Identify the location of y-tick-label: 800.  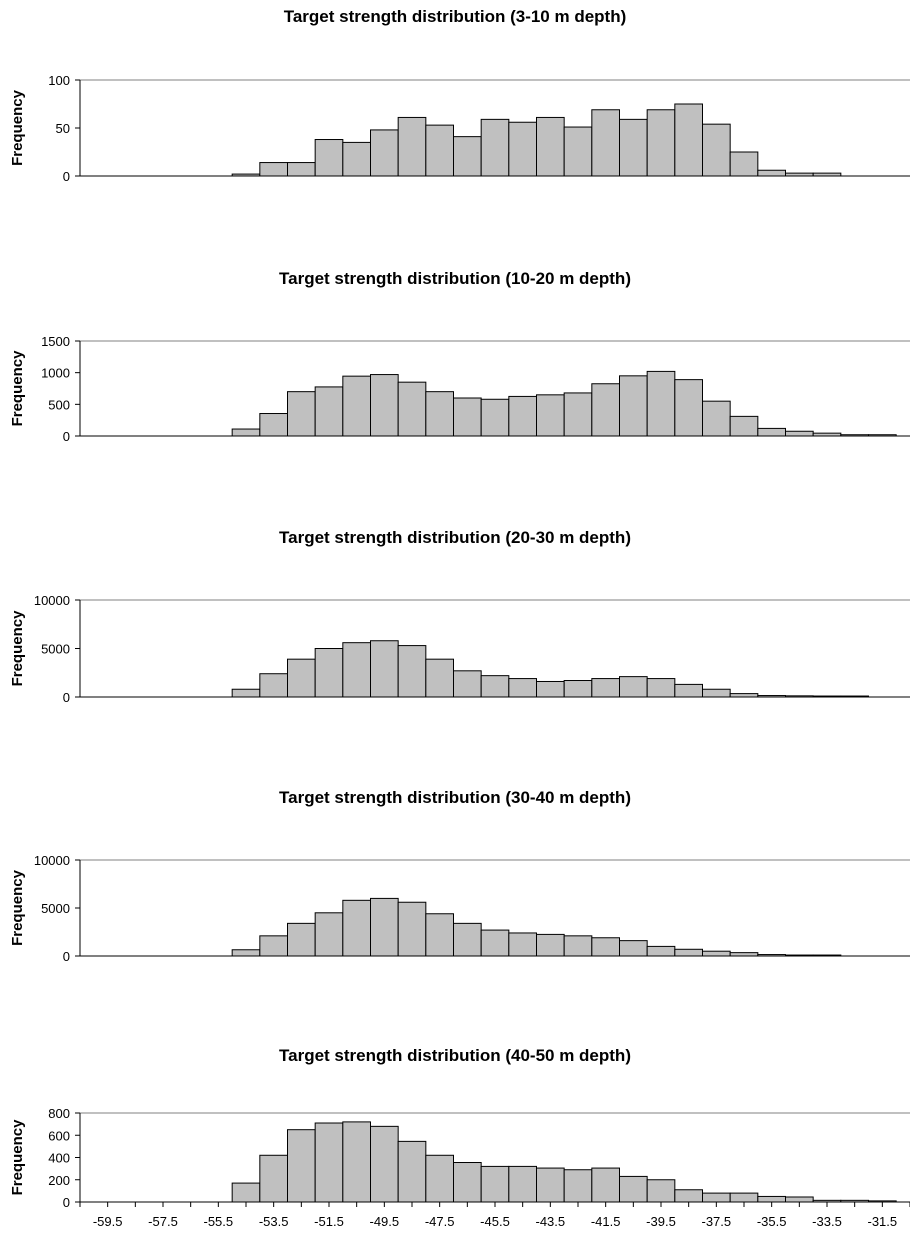
(59, 1113).